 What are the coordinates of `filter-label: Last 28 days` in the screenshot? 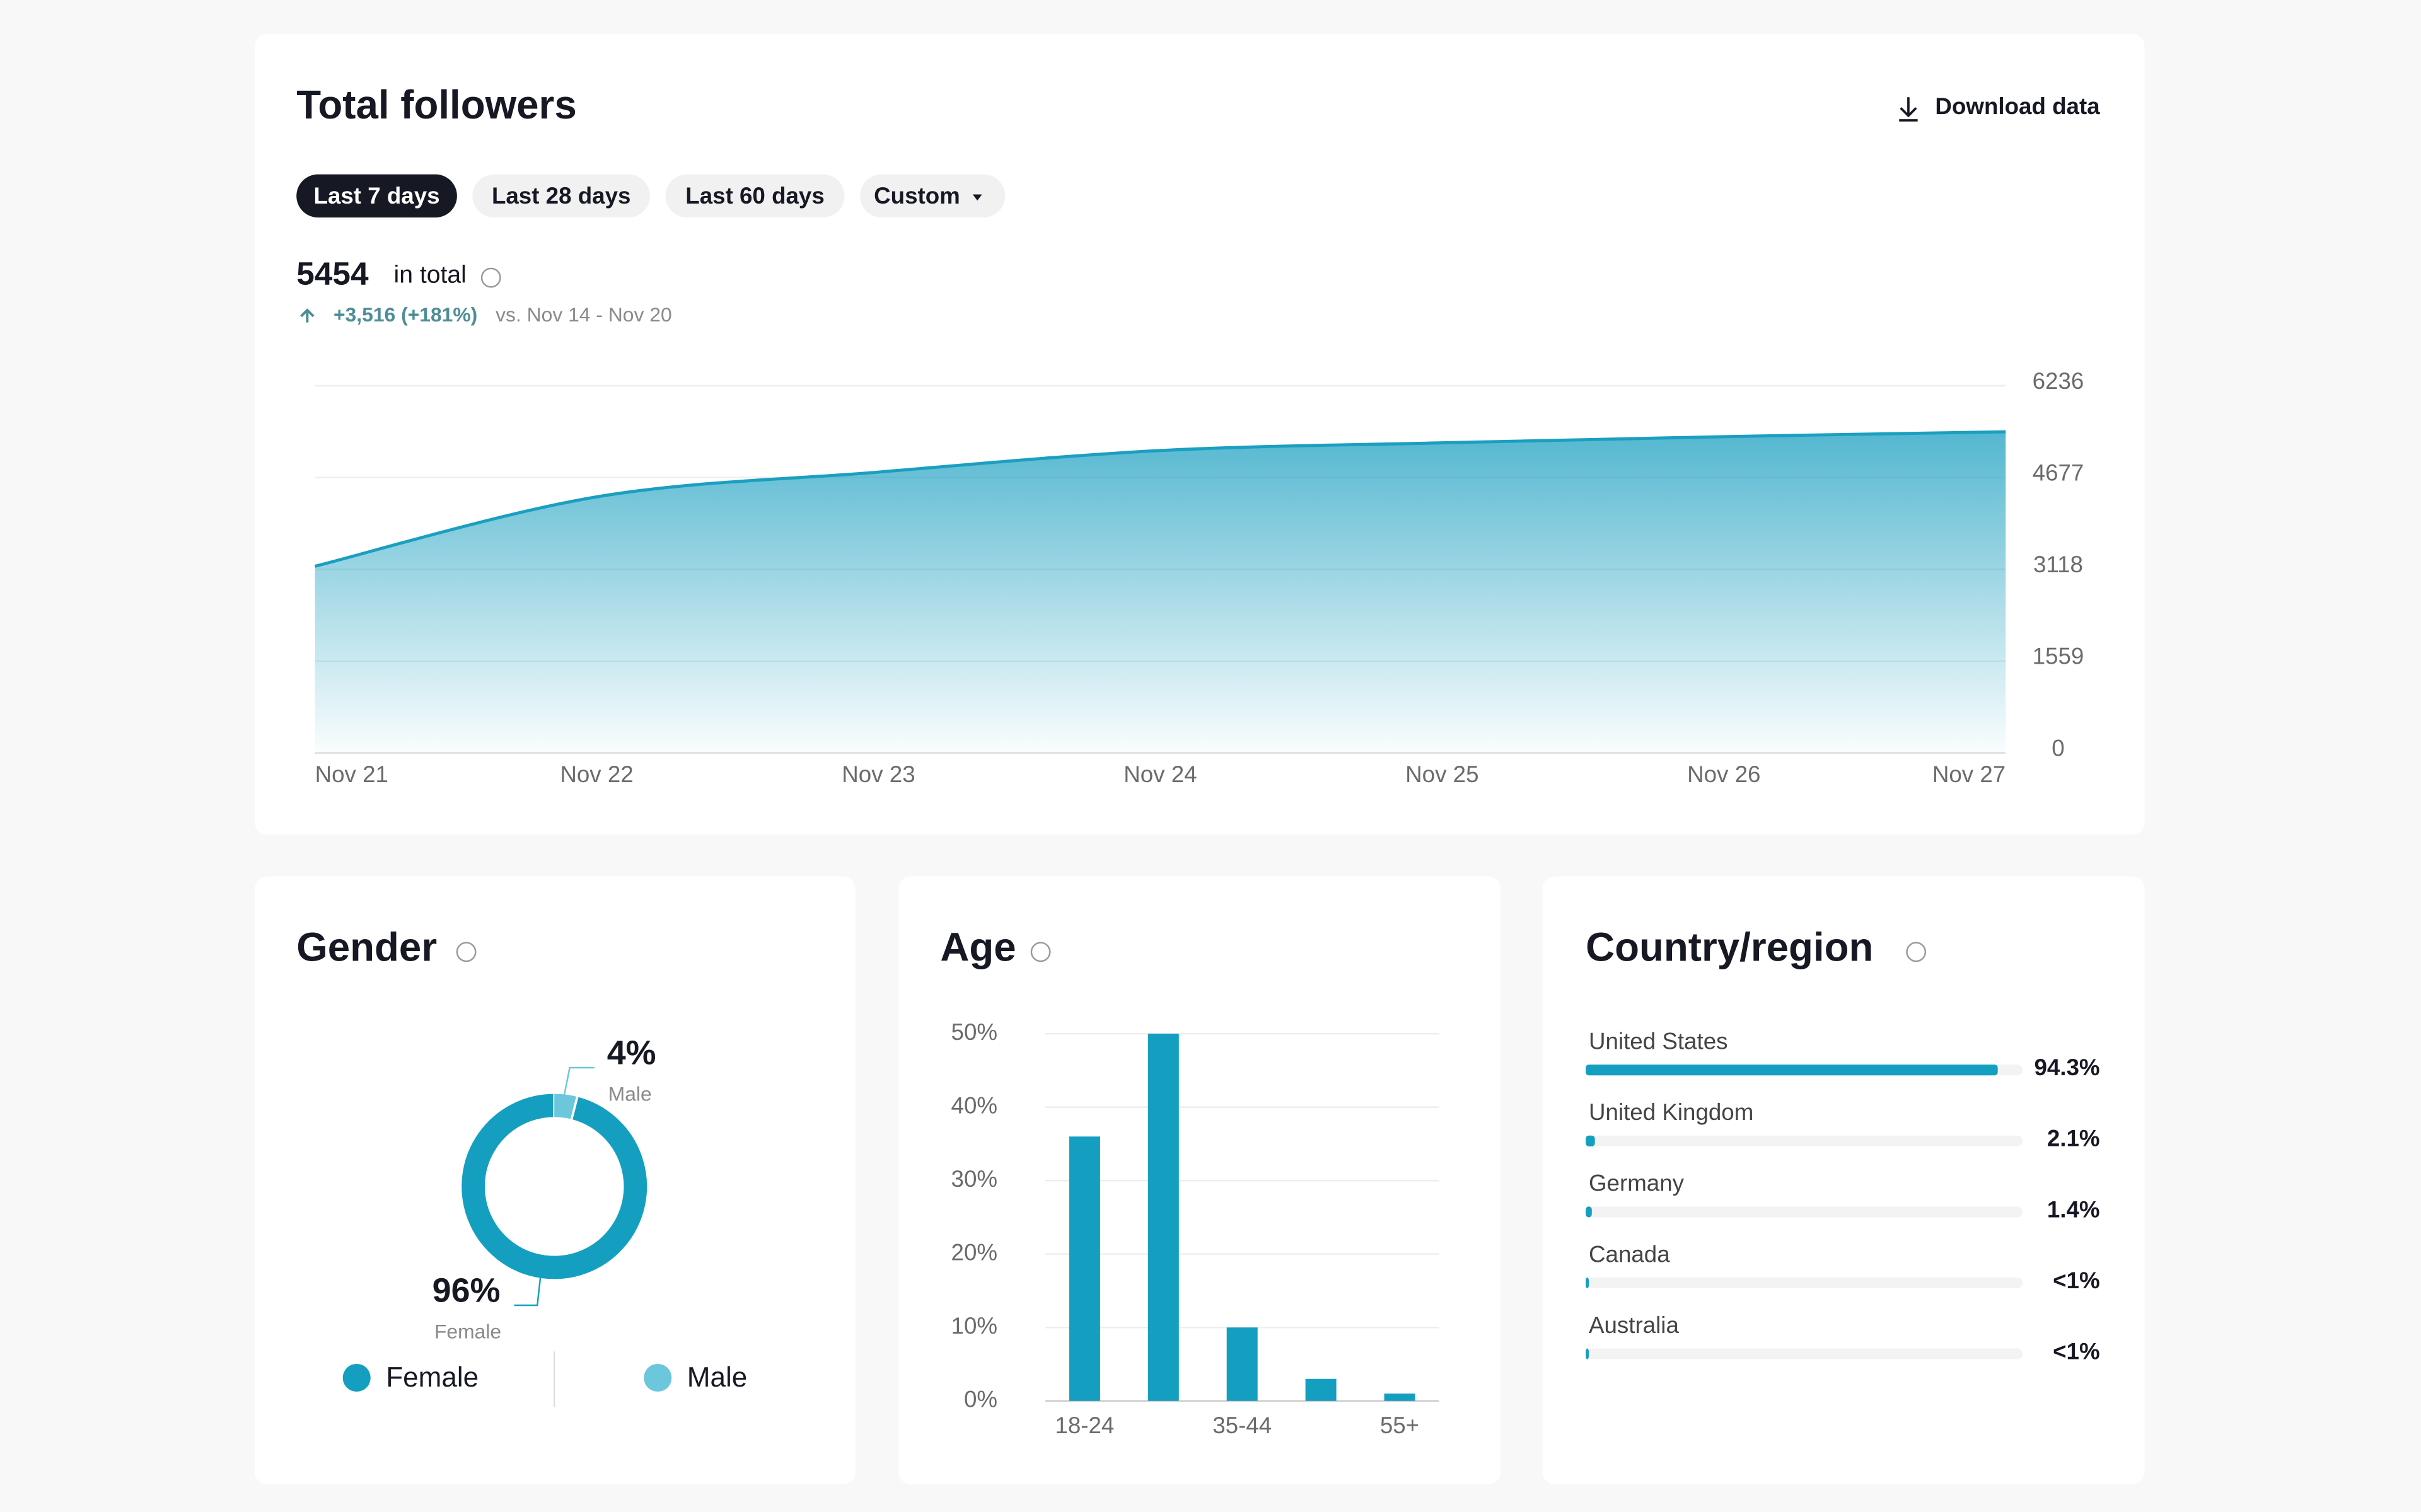 It's located at (561, 196).